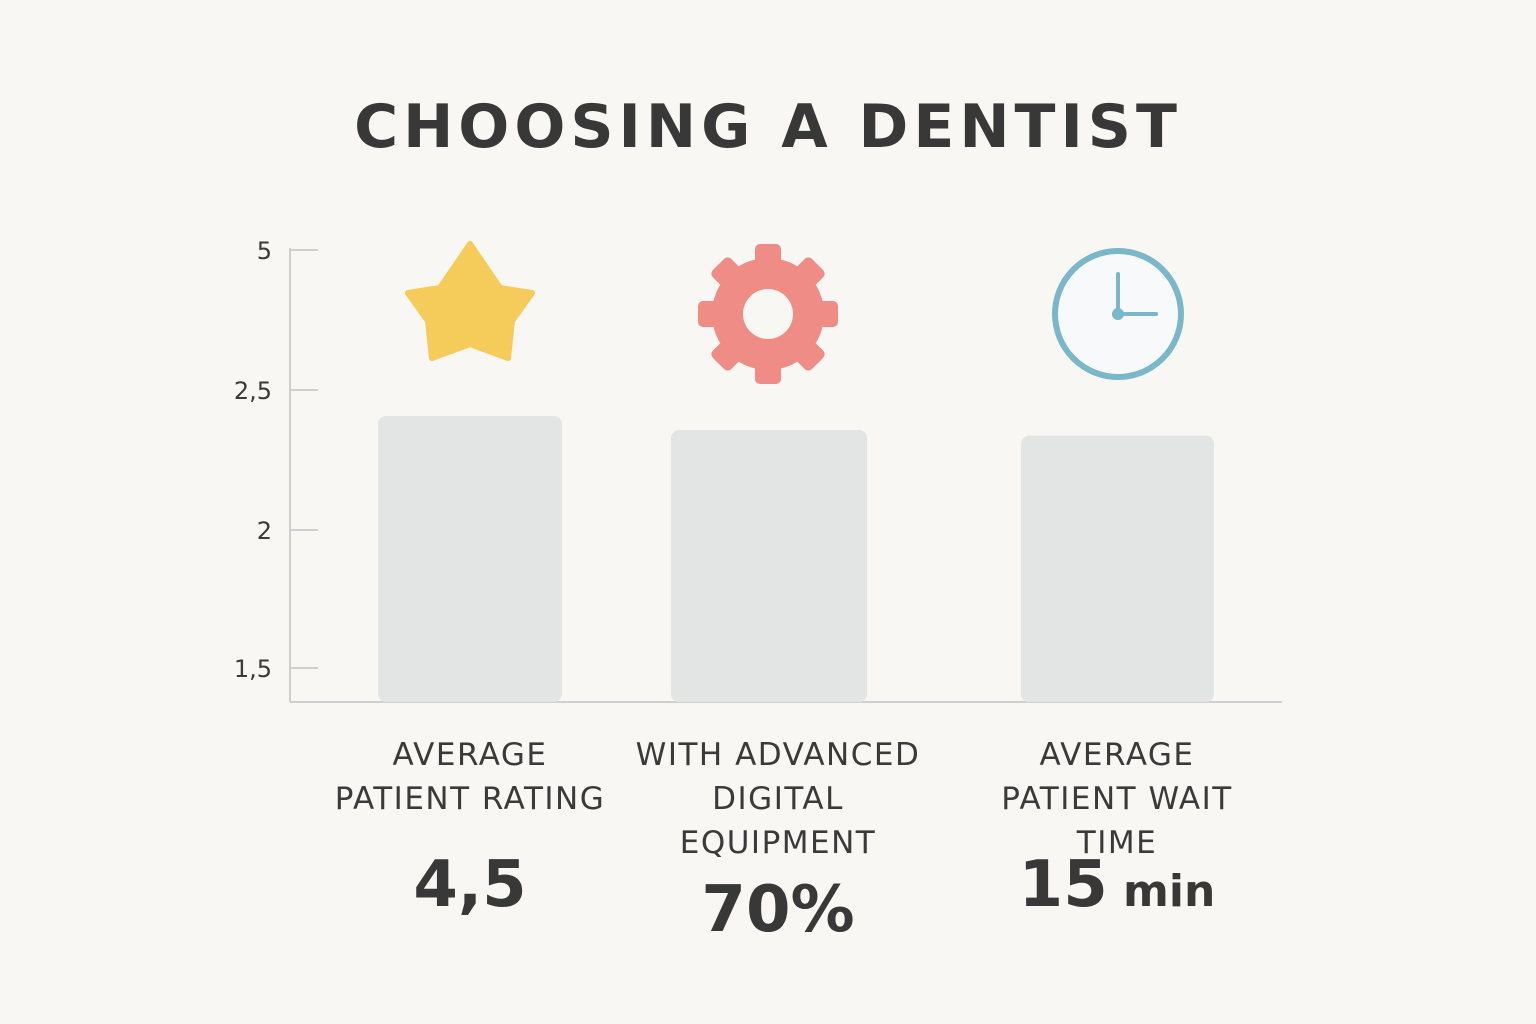  Describe the element at coordinates (253, 669) in the screenshot. I see `y-tick-label: 1,5` at that location.